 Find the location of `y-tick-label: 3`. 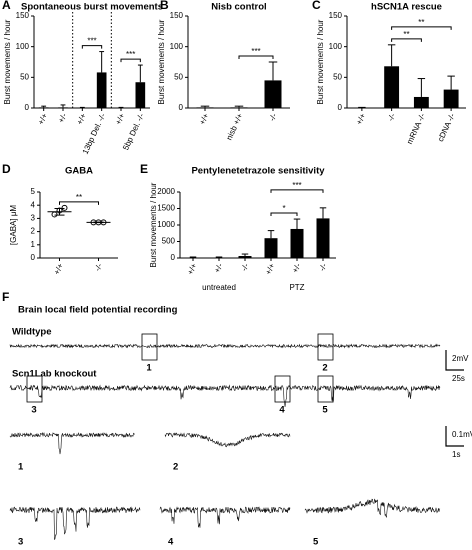

y-tick-label: 3 is located at coordinates (33, 218).